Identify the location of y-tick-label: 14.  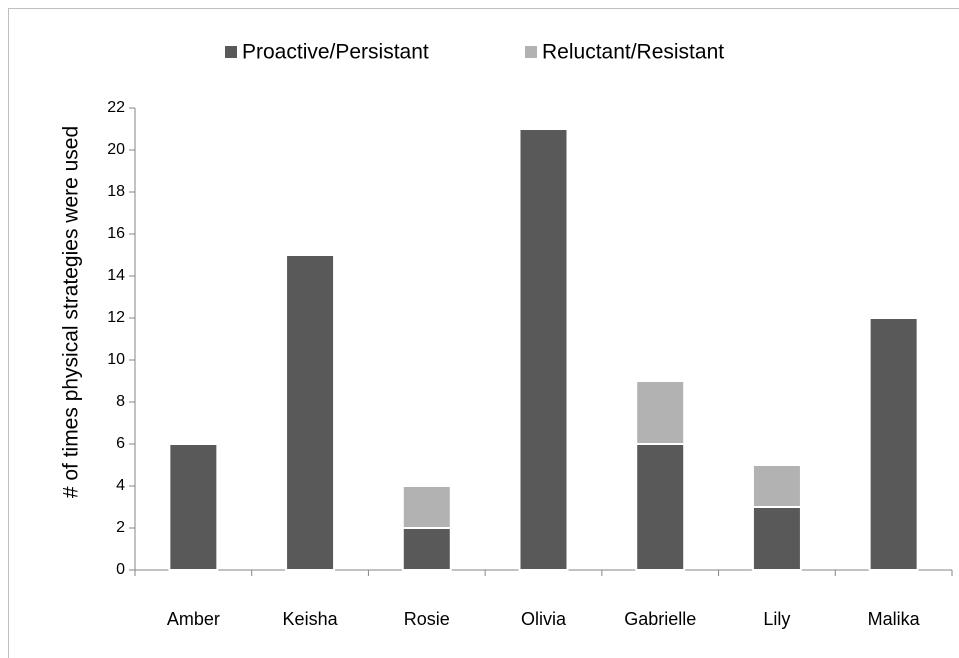
(116, 275).